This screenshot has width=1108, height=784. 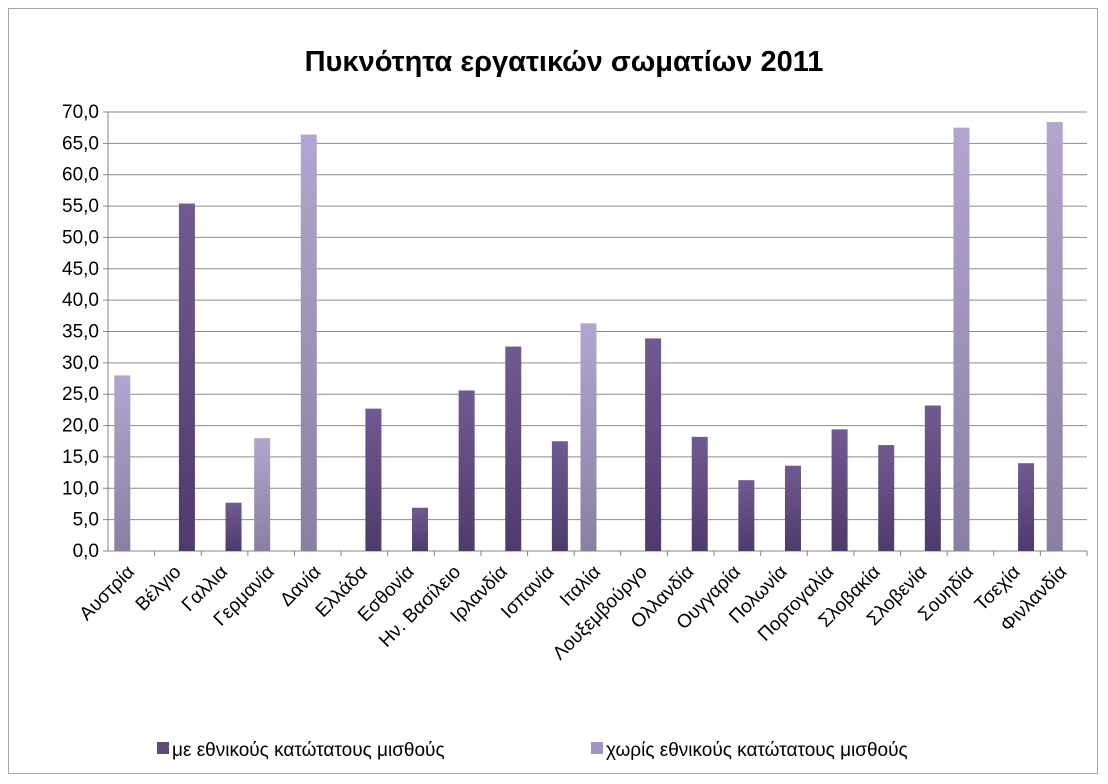 What do you see at coordinates (527, 592) in the screenshot?
I see `x-tick-label: Ισπανία` at bounding box center [527, 592].